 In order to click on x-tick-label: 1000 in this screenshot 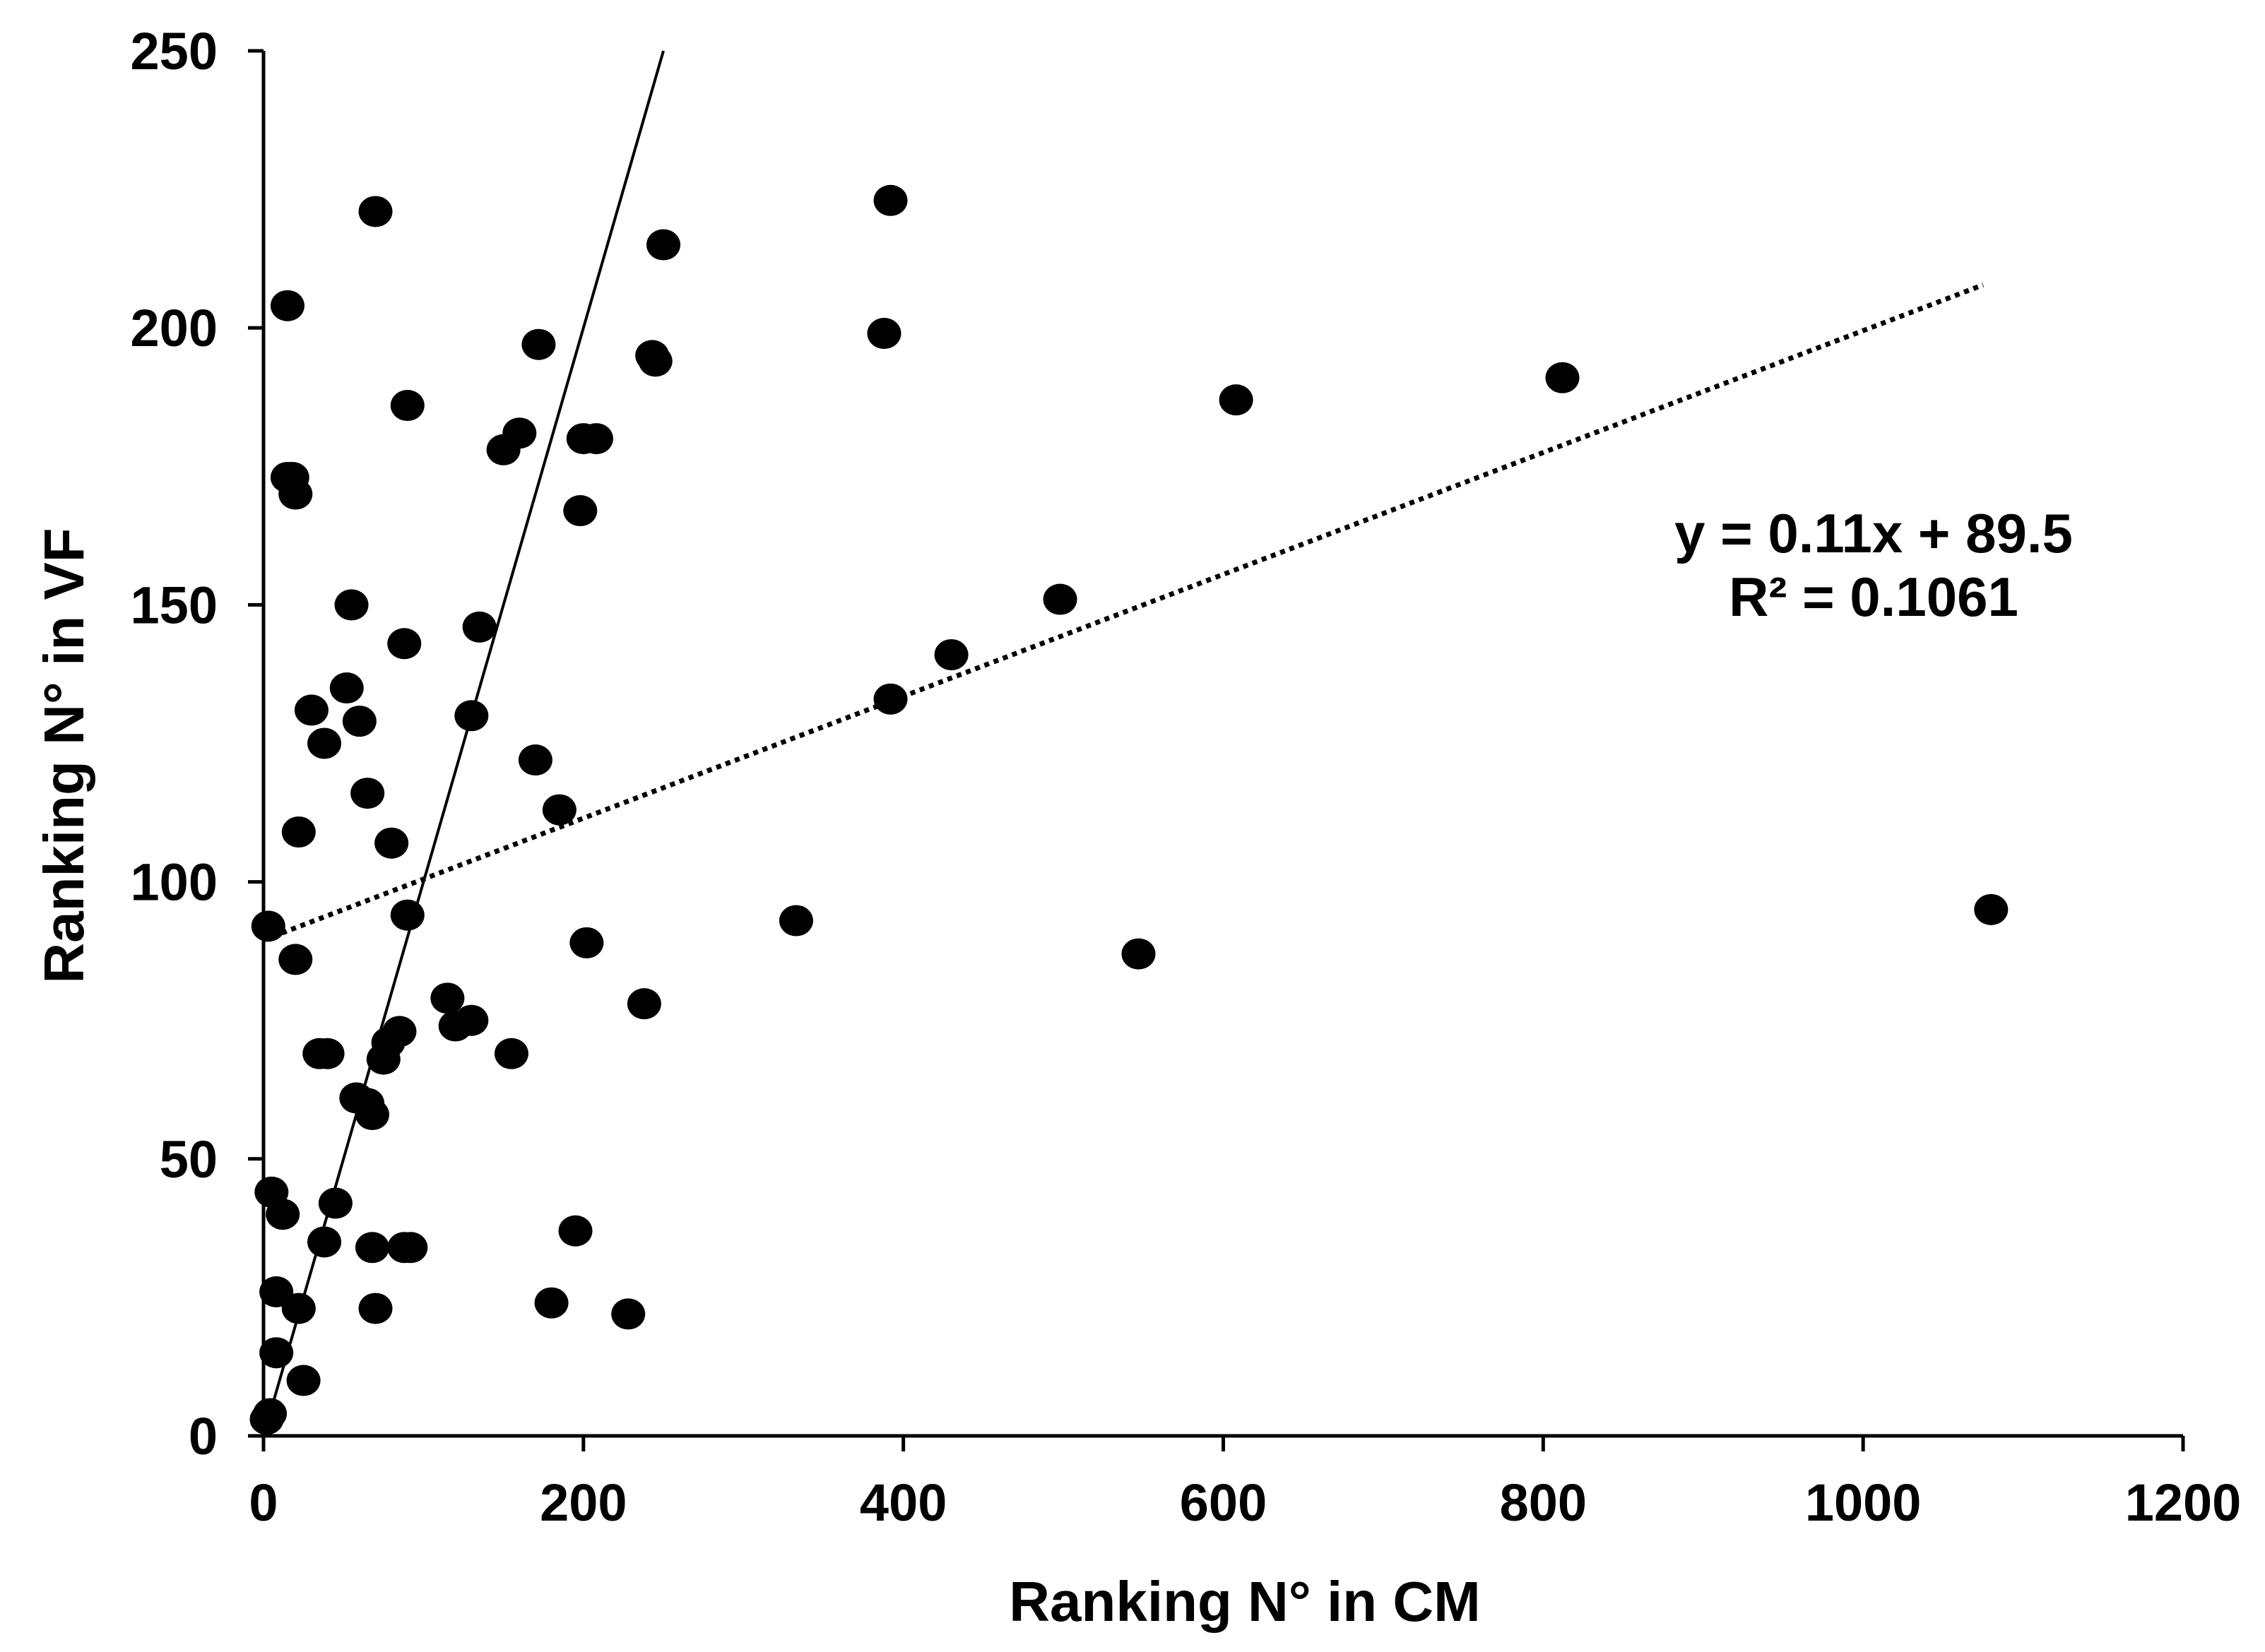, I will do `click(1863, 1503)`.